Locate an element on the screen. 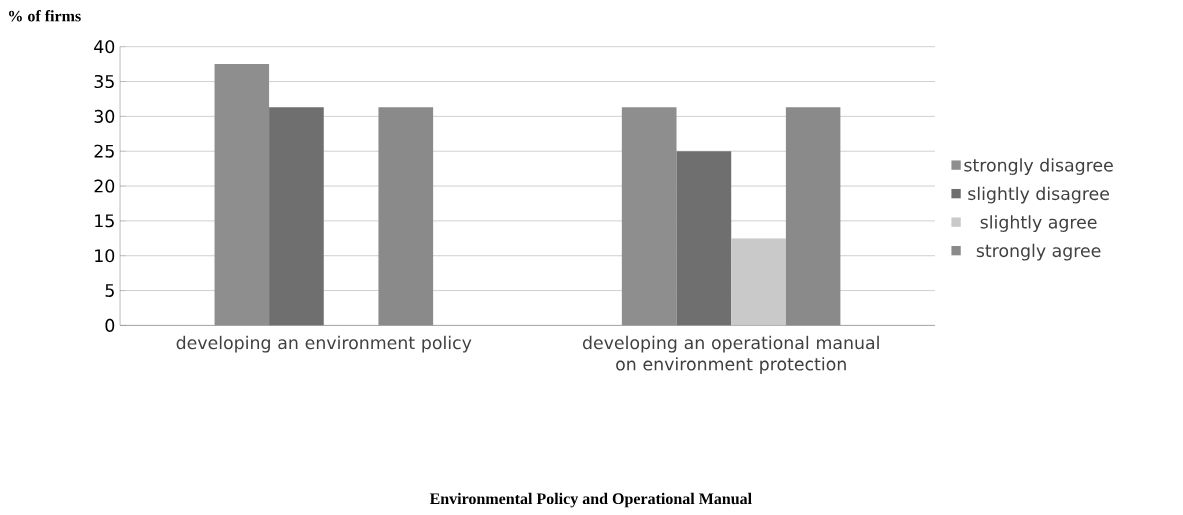  legend-label: strongly disagree is located at coordinates (1038, 167).